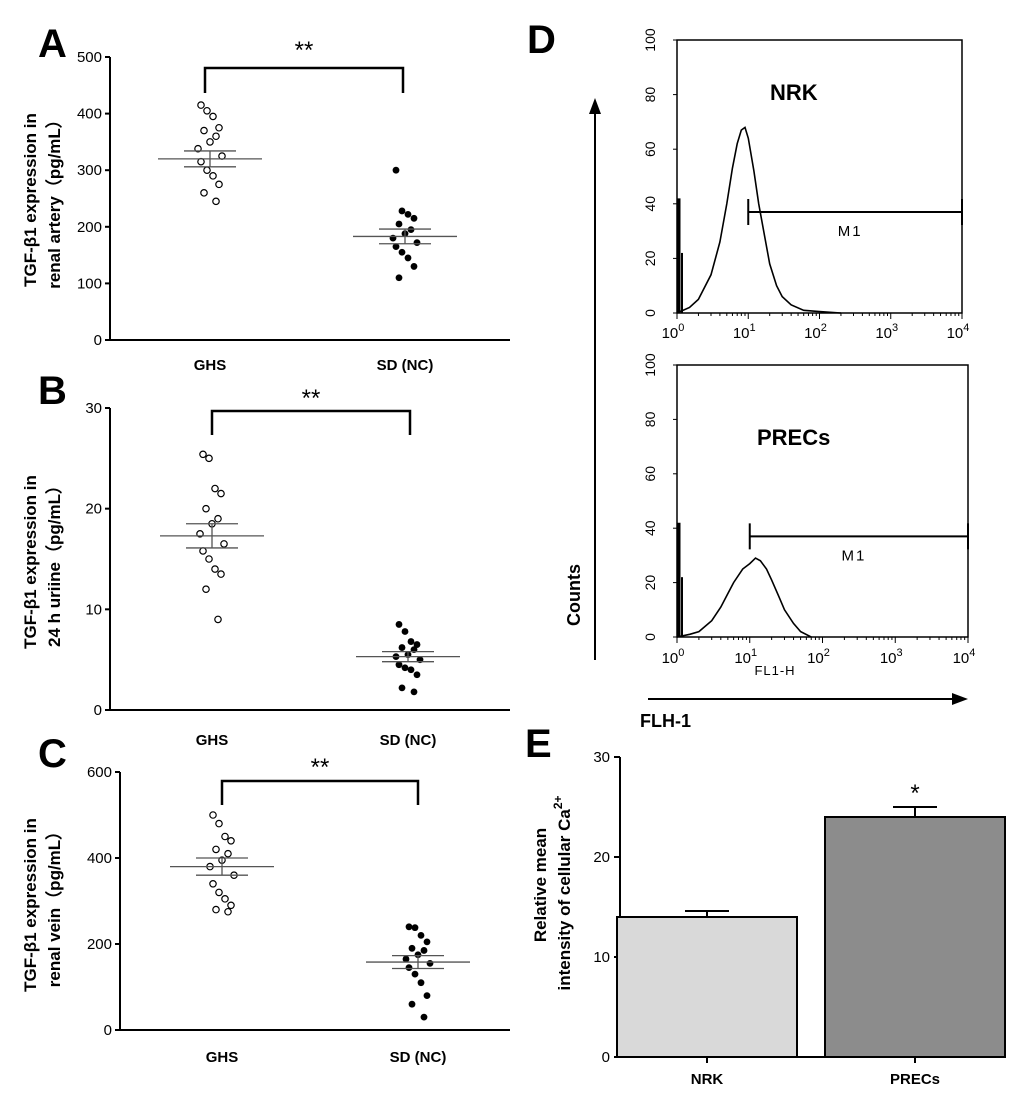 The width and height of the screenshot is (1024, 1103). Describe the element at coordinates (774, 670) in the screenshot. I see `fl1-h-axis-name: FL1-H` at that location.